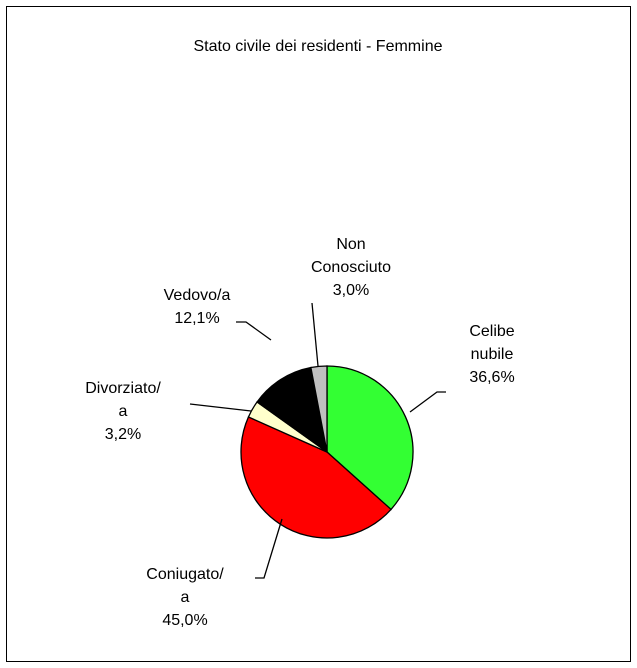  I want to click on slice-value-label: 3,0%, so click(351, 290).